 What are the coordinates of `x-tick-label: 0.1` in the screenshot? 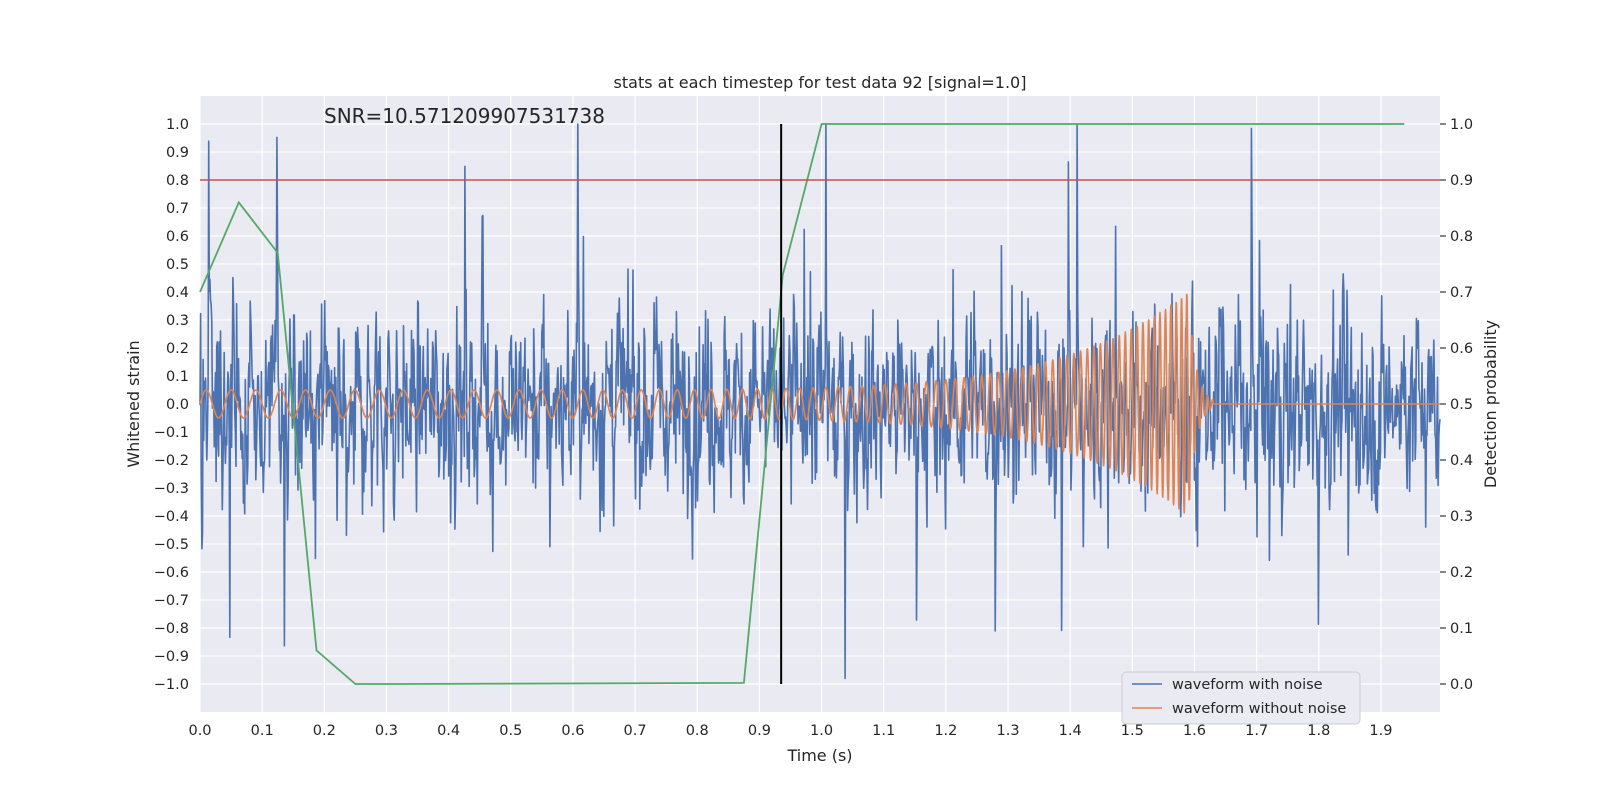 It's located at (262, 731).